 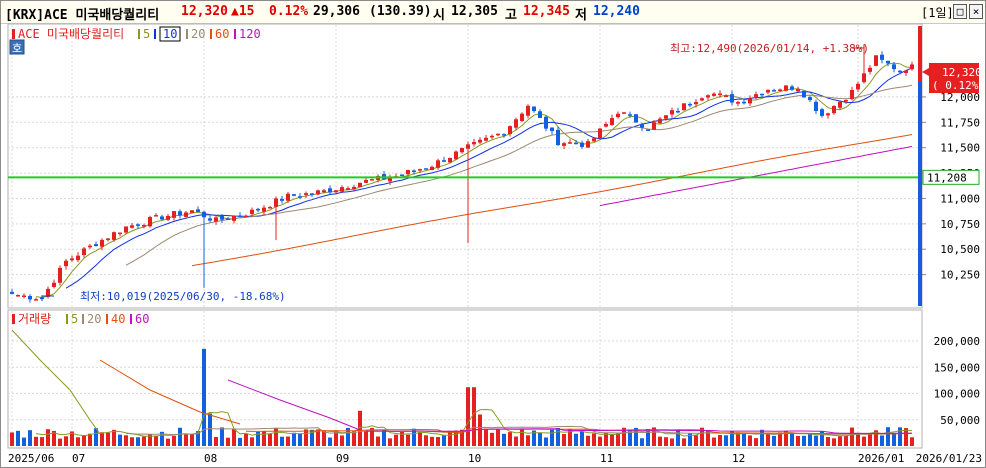 I want to click on price-scroll-marker, so click(x=920, y=54).